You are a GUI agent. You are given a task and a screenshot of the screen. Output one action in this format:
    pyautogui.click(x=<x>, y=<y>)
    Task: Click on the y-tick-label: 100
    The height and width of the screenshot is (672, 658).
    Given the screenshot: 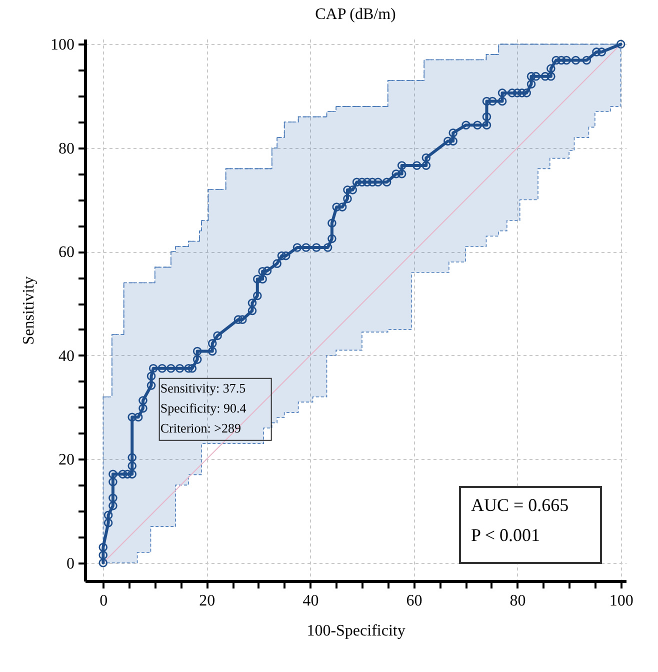 What is the action you would take?
    pyautogui.click(x=62, y=45)
    